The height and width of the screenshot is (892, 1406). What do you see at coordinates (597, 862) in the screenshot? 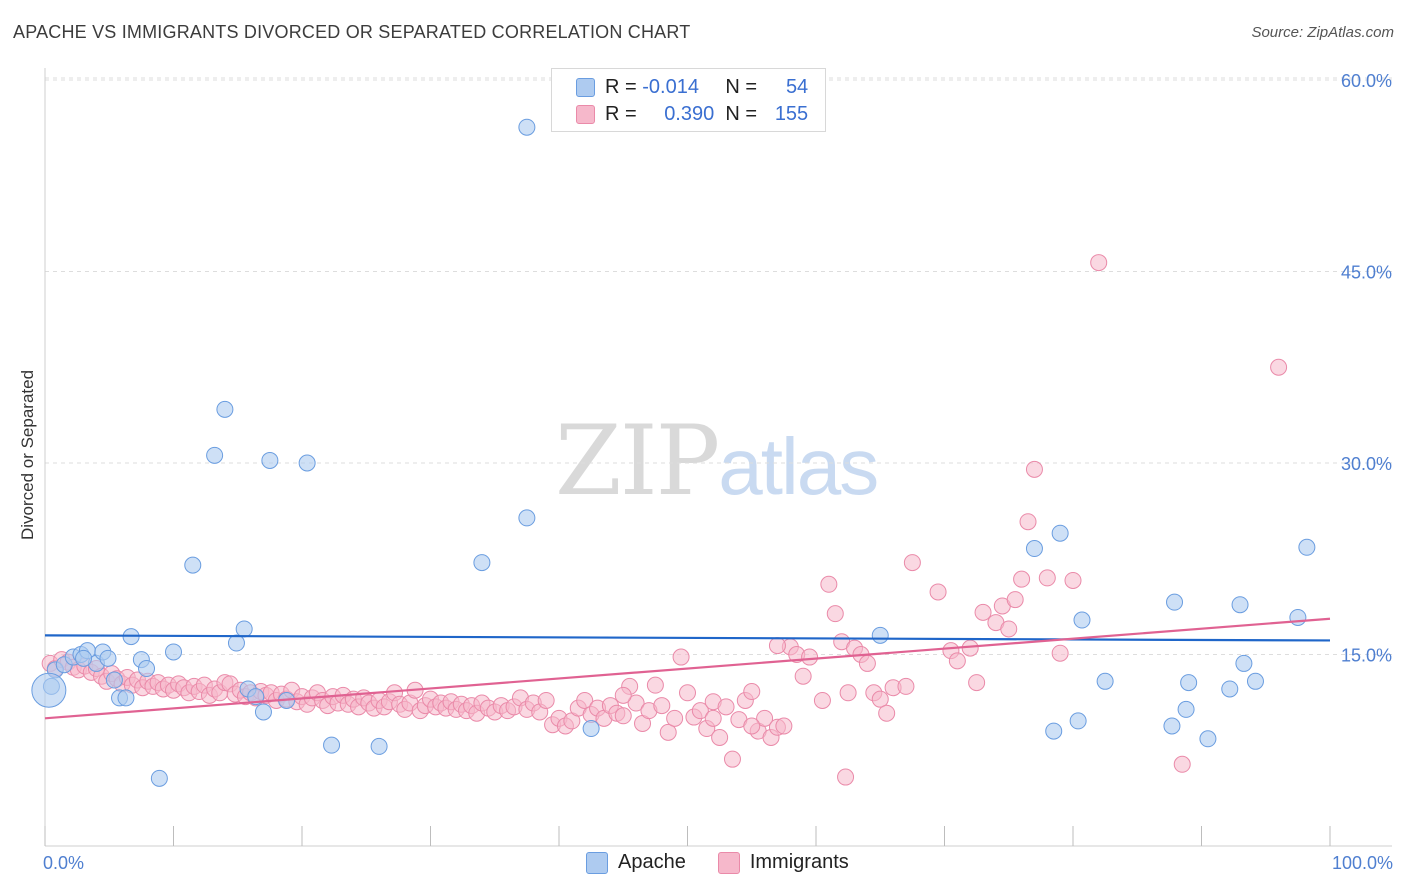
I see `apache-legend-swatch` at bounding box center [597, 862].